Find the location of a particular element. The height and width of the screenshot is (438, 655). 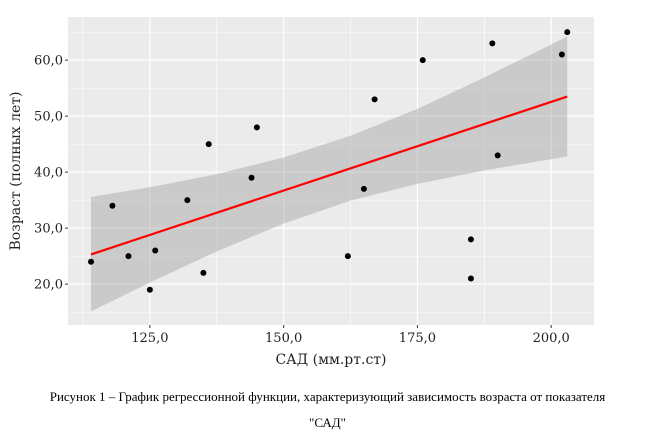

y-tick-label: 30,0 is located at coordinates (48, 229).